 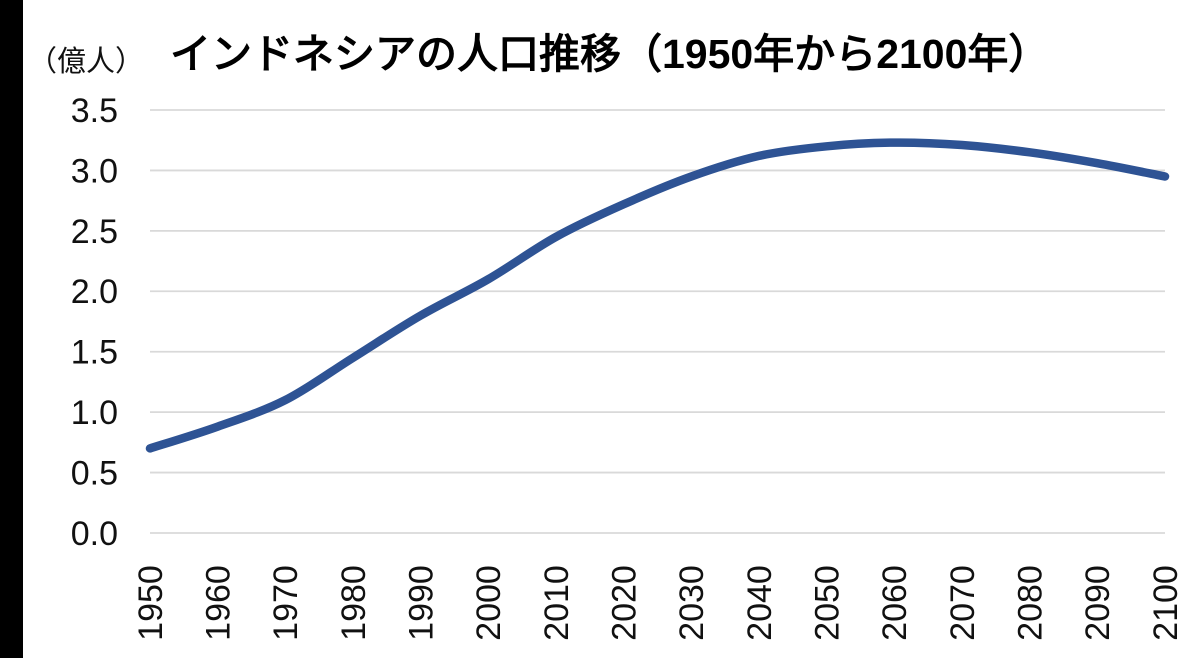 I want to click on x-axis-tick-label: 2100, so click(x=1166, y=603).